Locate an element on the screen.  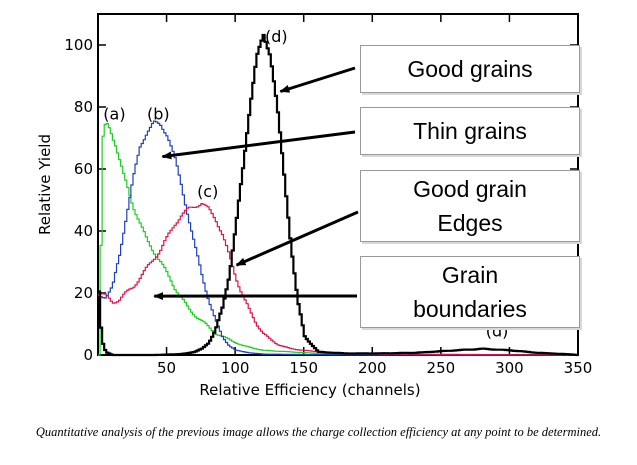
x-tick-label: 300 is located at coordinates (509, 368).